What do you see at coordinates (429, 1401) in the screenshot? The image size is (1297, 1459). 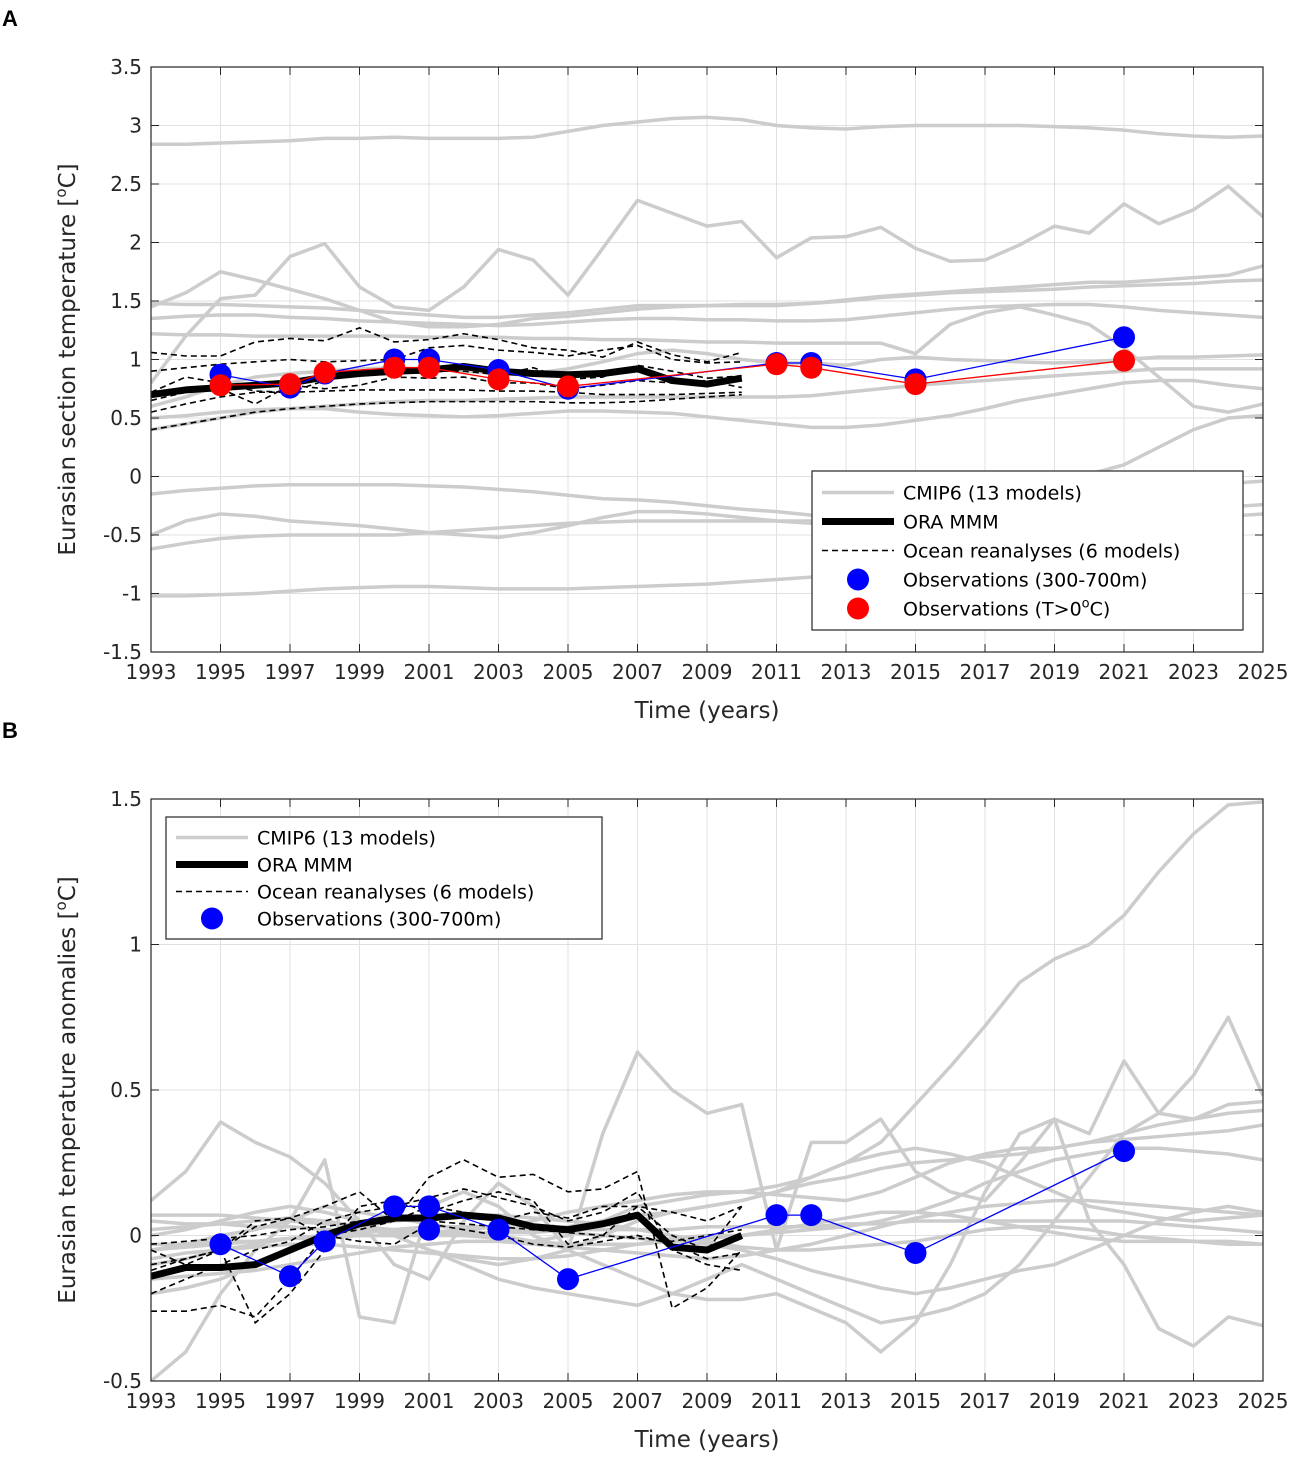 I see `x-tick-label: 2001` at bounding box center [429, 1401].